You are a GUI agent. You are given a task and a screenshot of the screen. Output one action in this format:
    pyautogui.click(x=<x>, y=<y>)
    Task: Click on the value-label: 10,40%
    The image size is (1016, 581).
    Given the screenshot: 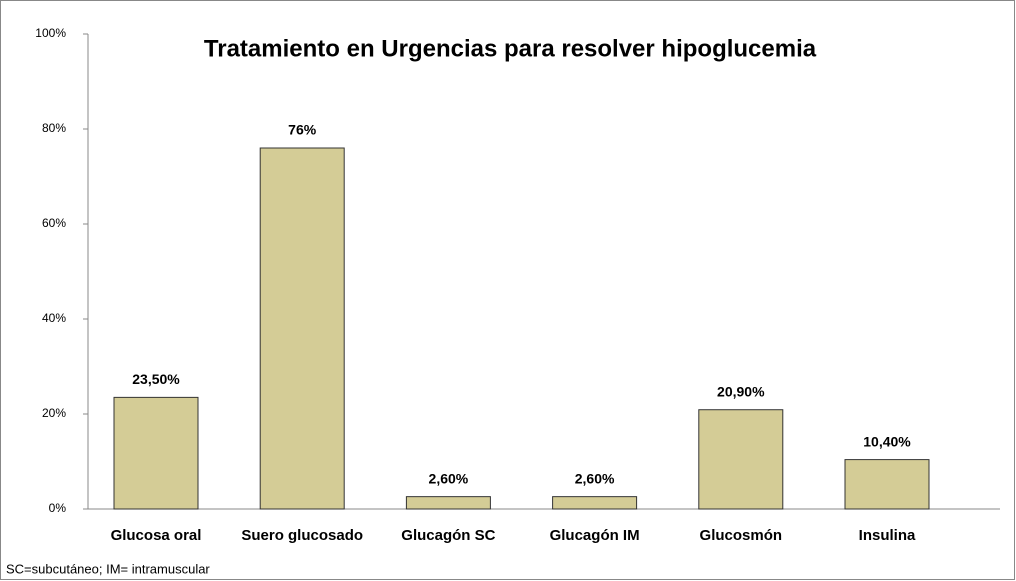 What is the action you would take?
    pyautogui.click(x=887, y=441)
    